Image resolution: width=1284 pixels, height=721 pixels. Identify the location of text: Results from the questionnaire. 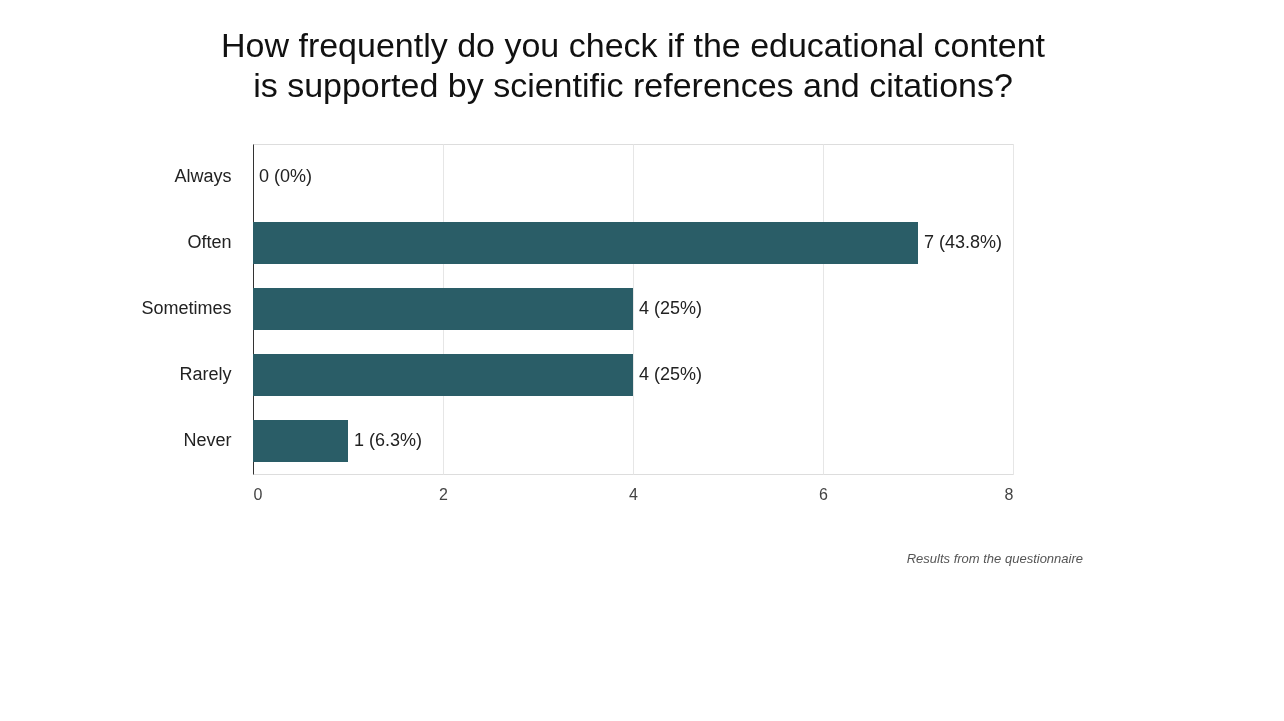
(994, 558).